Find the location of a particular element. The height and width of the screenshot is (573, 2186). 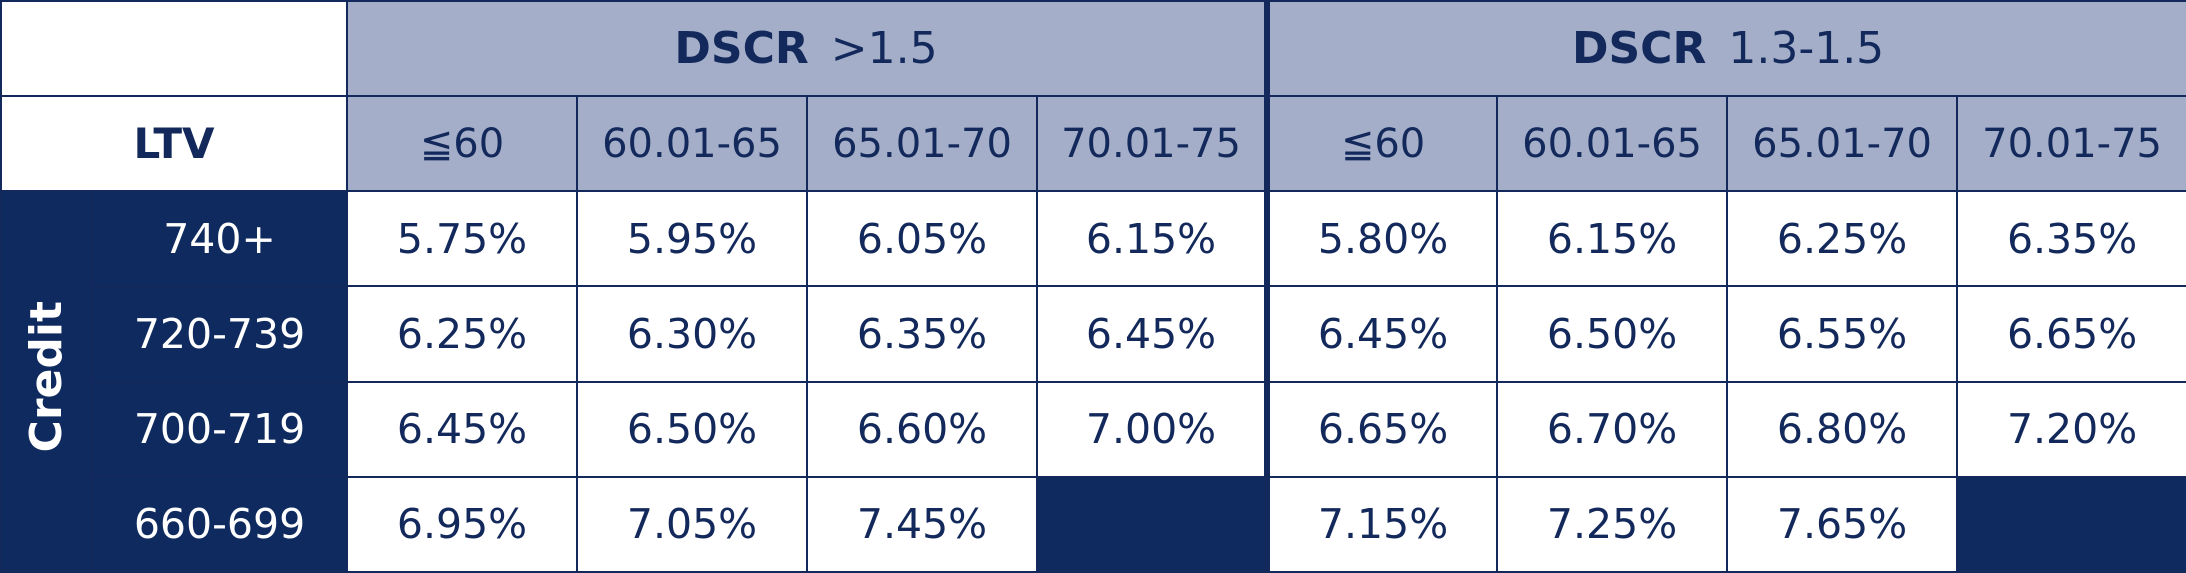

rate-cell: 7.45% is located at coordinates (922, 524).